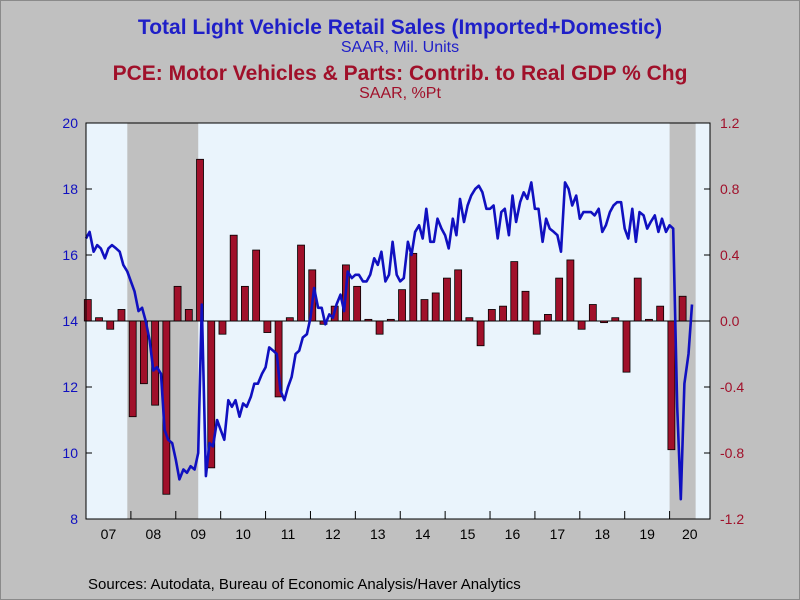 The image size is (800, 600). What do you see at coordinates (732, 453) in the screenshot?
I see `right-tick-label: -0.8` at bounding box center [732, 453].